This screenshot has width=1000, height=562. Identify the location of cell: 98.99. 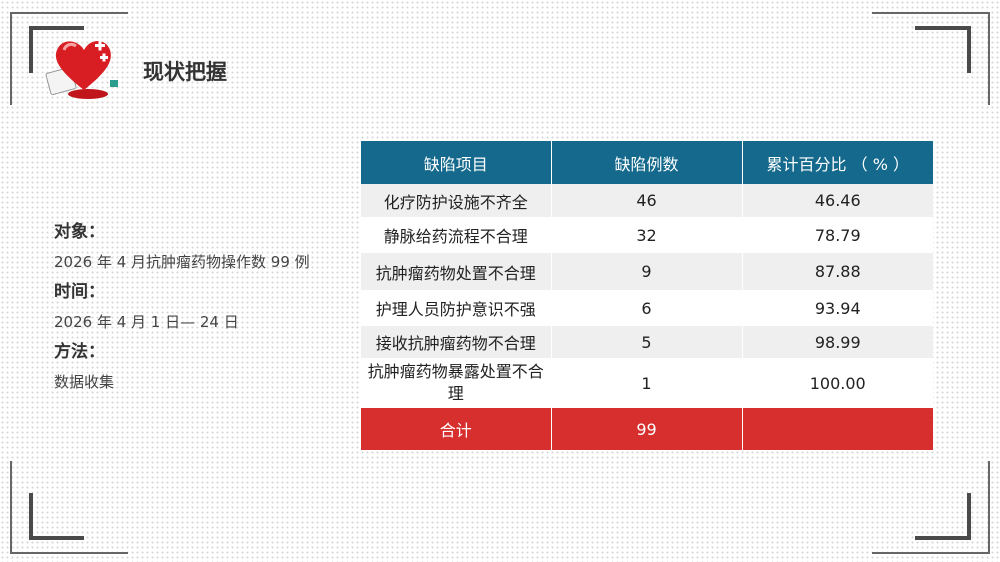
(837, 342).